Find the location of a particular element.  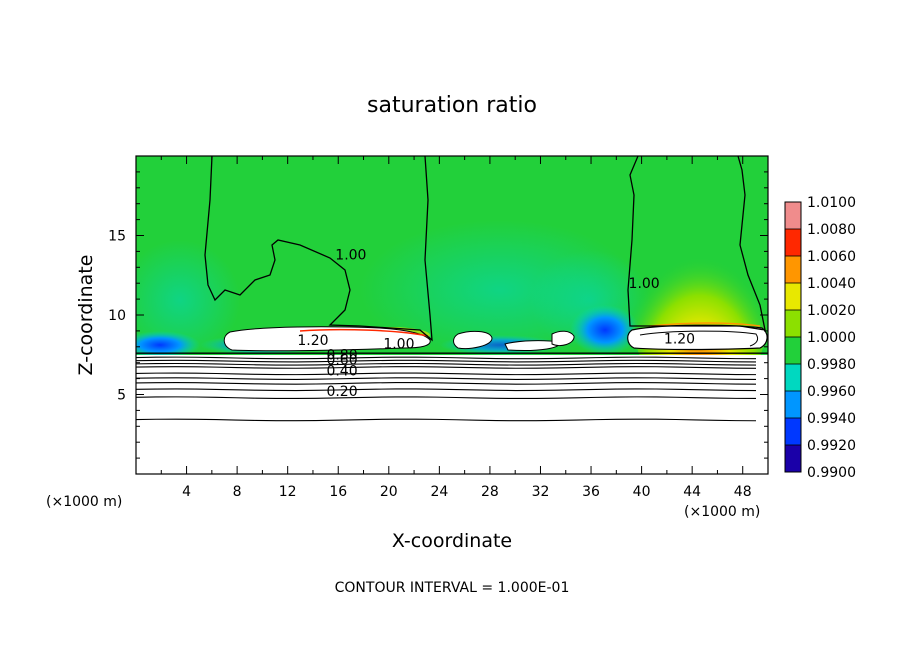

cloud-edge-red is located at coordinates (364, 332).